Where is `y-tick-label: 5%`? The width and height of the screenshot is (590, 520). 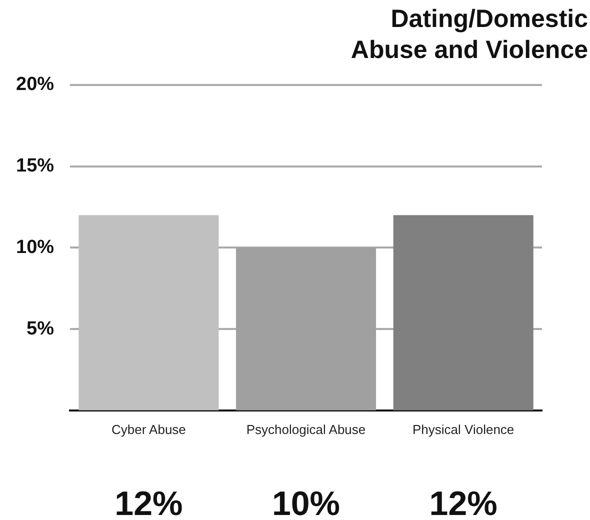 y-tick-label: 5% is located at coordinates (40, 329).